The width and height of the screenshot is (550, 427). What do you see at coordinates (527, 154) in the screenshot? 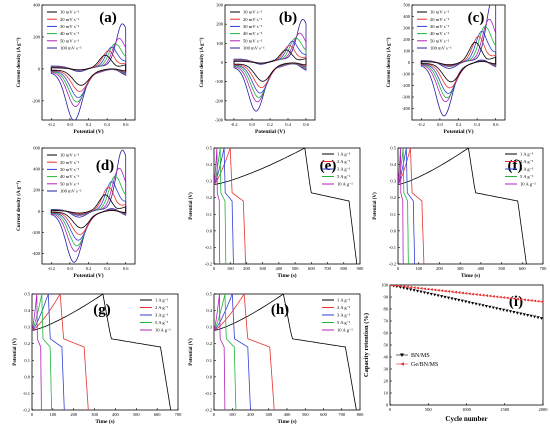
I see `legend-label: 1 A g⁻¹` at bounding box center [527, 154].